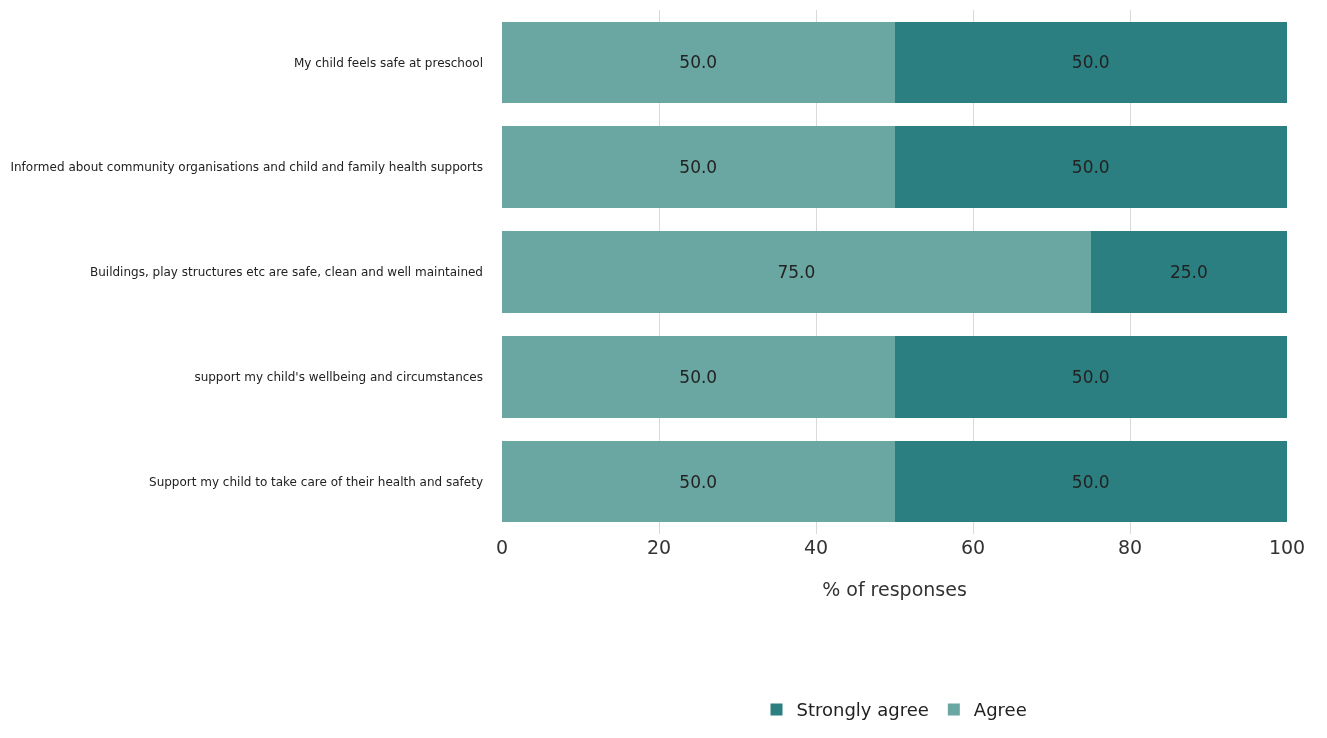 This screenshot has width=1327, height=738. Describe the element at coordinates (816, 547) in the screenshot. I see `x-tick-label: 40` at that location.